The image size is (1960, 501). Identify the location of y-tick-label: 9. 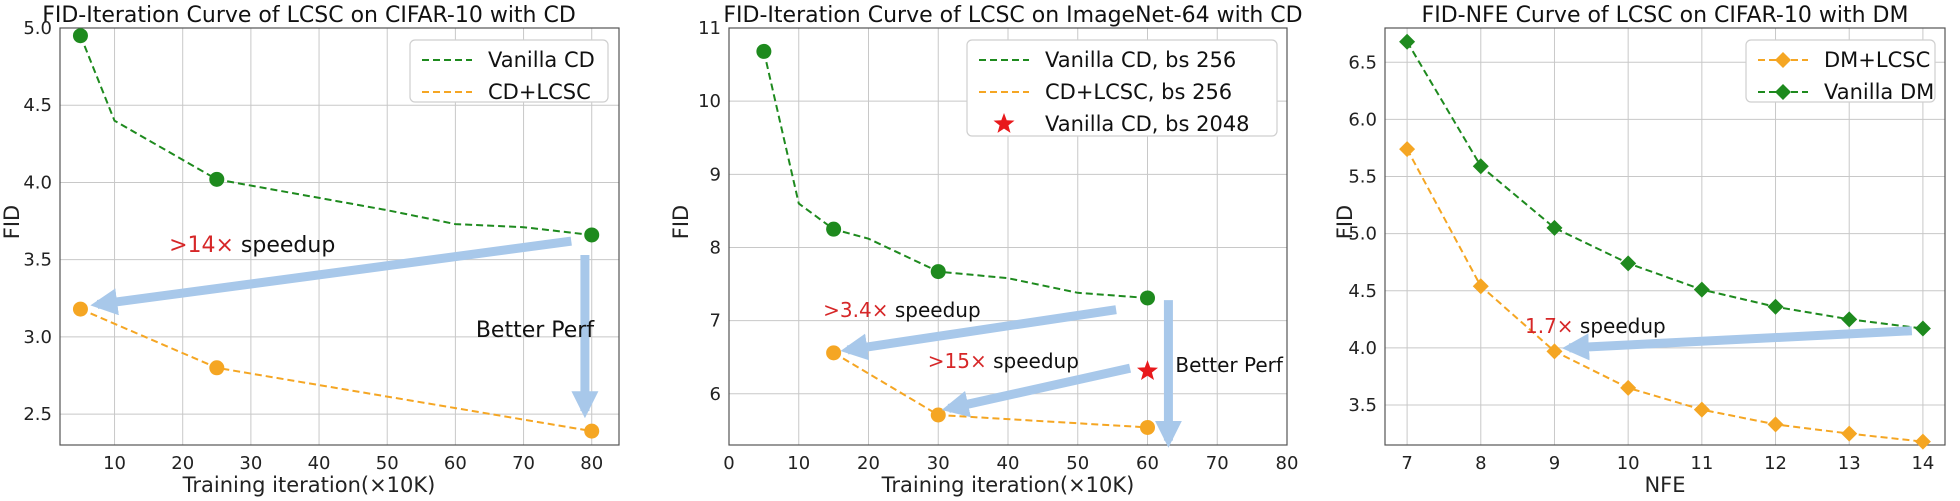
(715, 174).